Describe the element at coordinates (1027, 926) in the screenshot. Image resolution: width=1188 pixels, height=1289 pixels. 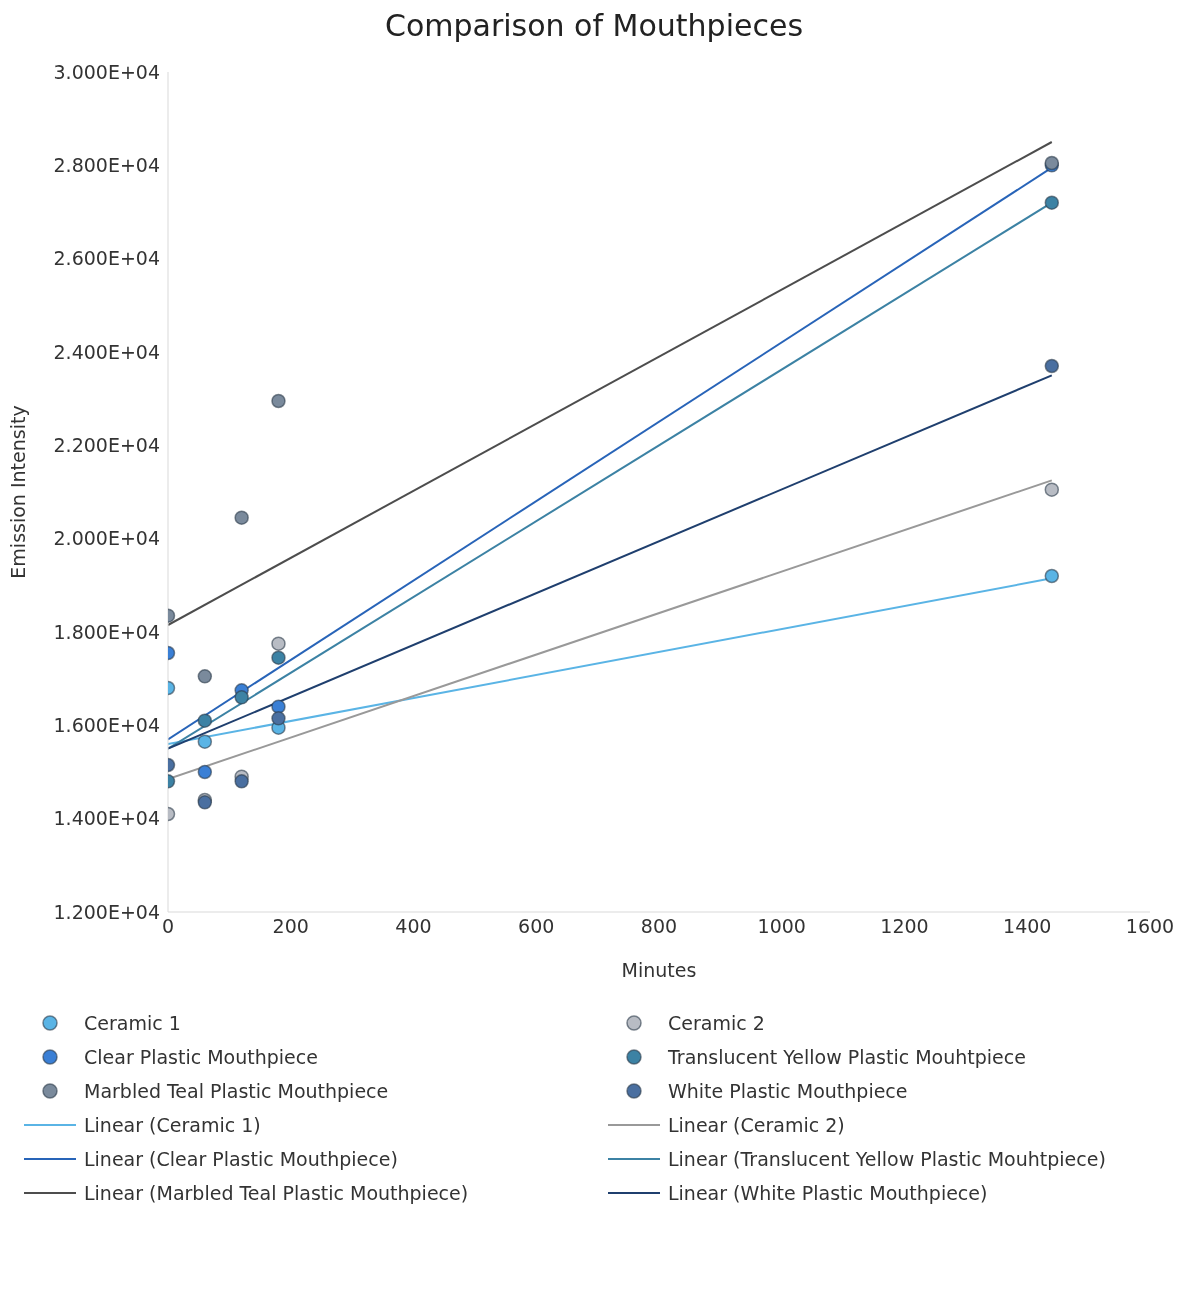
I see `x-tick-label: 1400` at that location.